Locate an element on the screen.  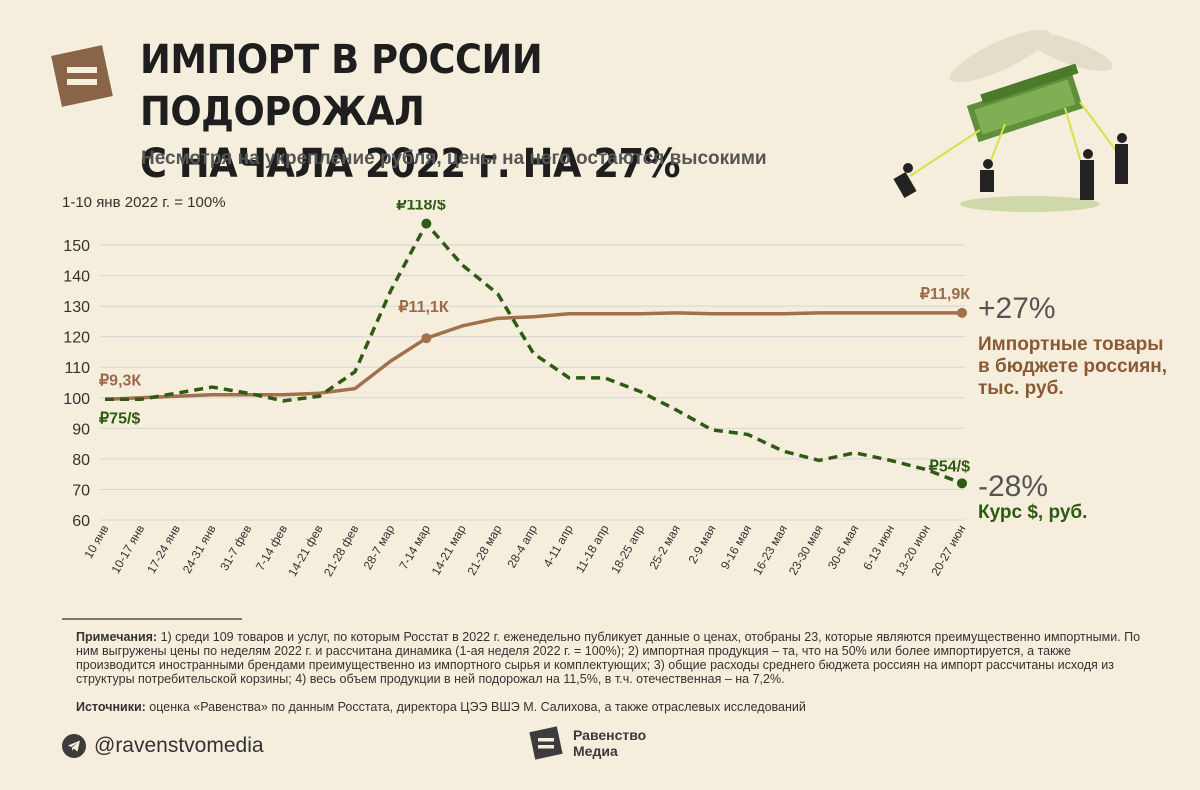
x-tick-label: 24-31 янв is located at coordinates (199, 549).